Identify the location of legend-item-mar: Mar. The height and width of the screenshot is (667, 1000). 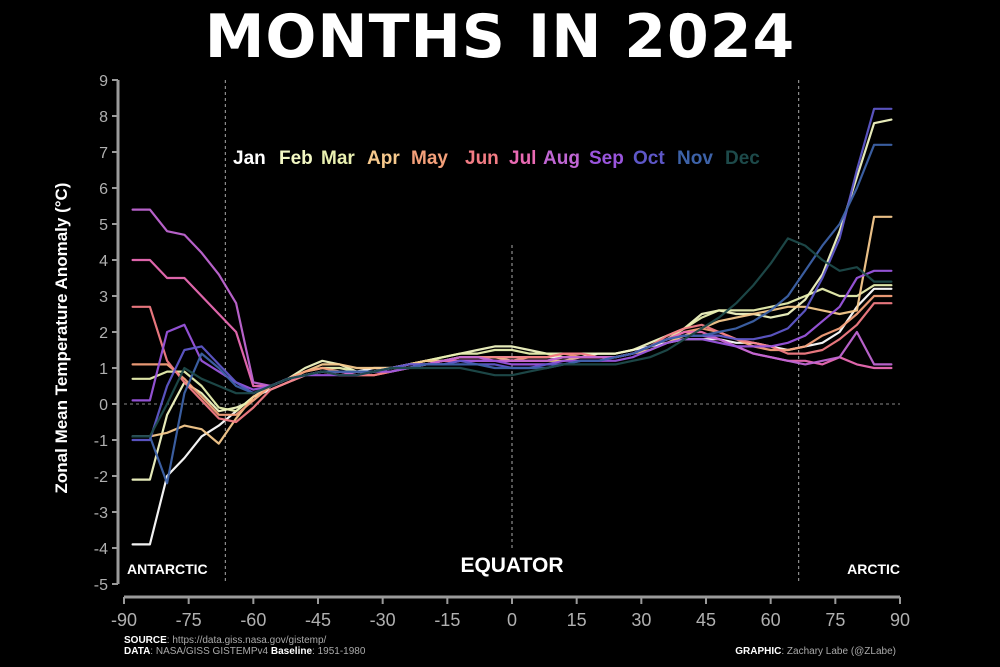
(338, 158).